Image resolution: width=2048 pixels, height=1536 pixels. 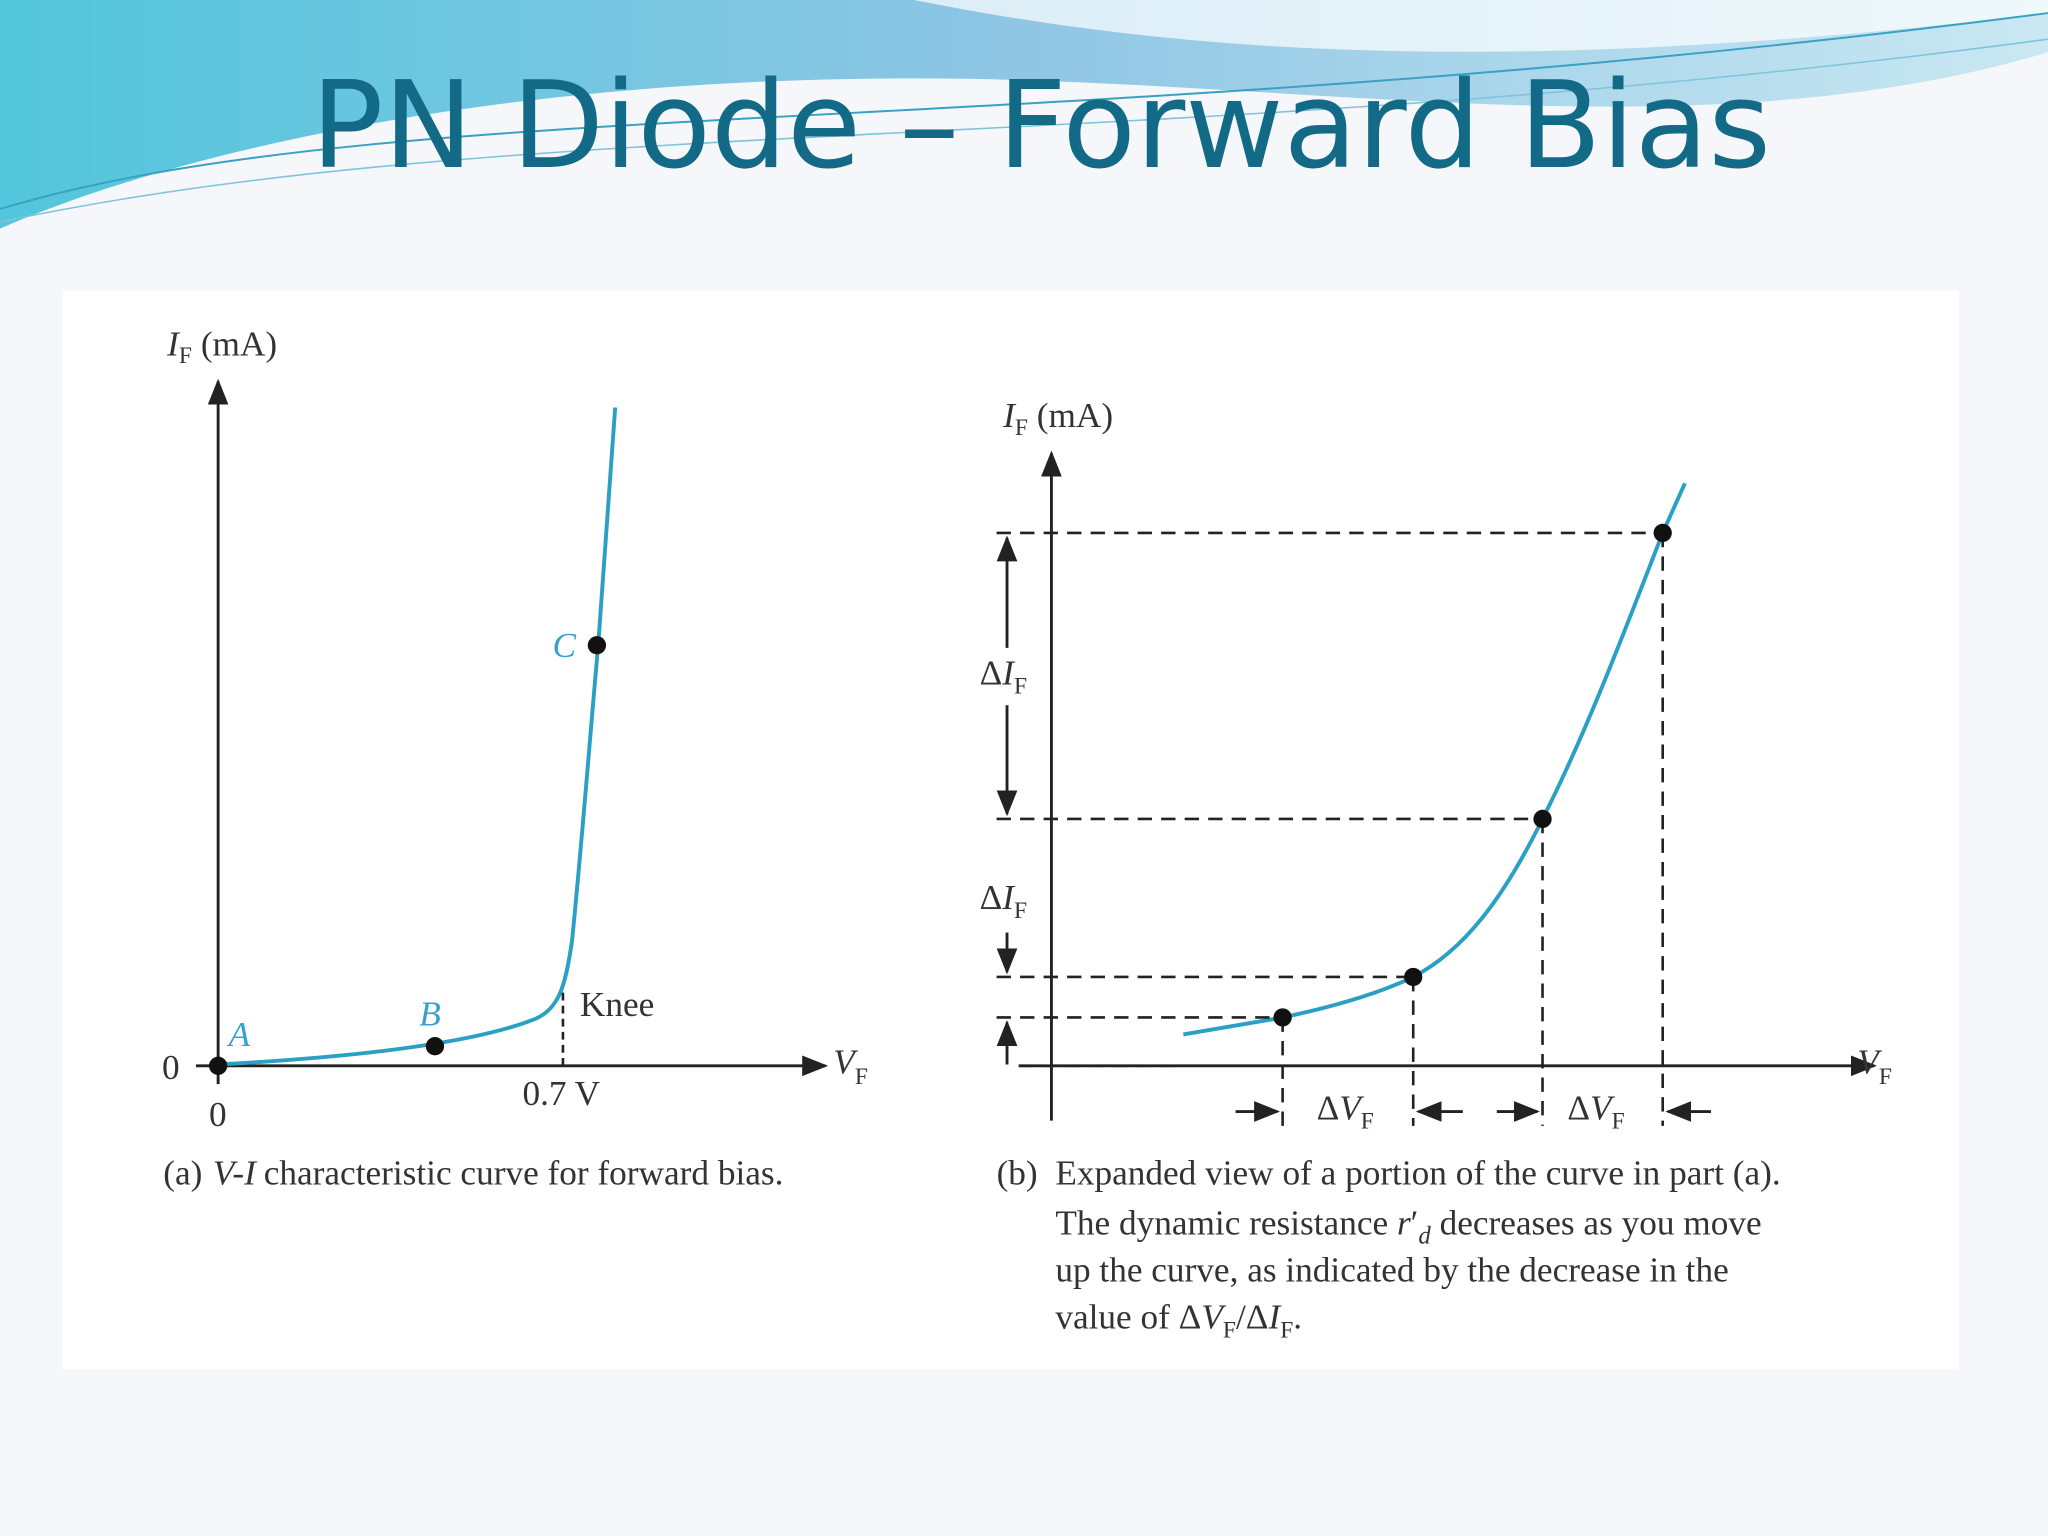 What do you see at coordinates (1241, 1316) in the screenshot?
I see `slash: /` at bounding box center [1241, 1316].